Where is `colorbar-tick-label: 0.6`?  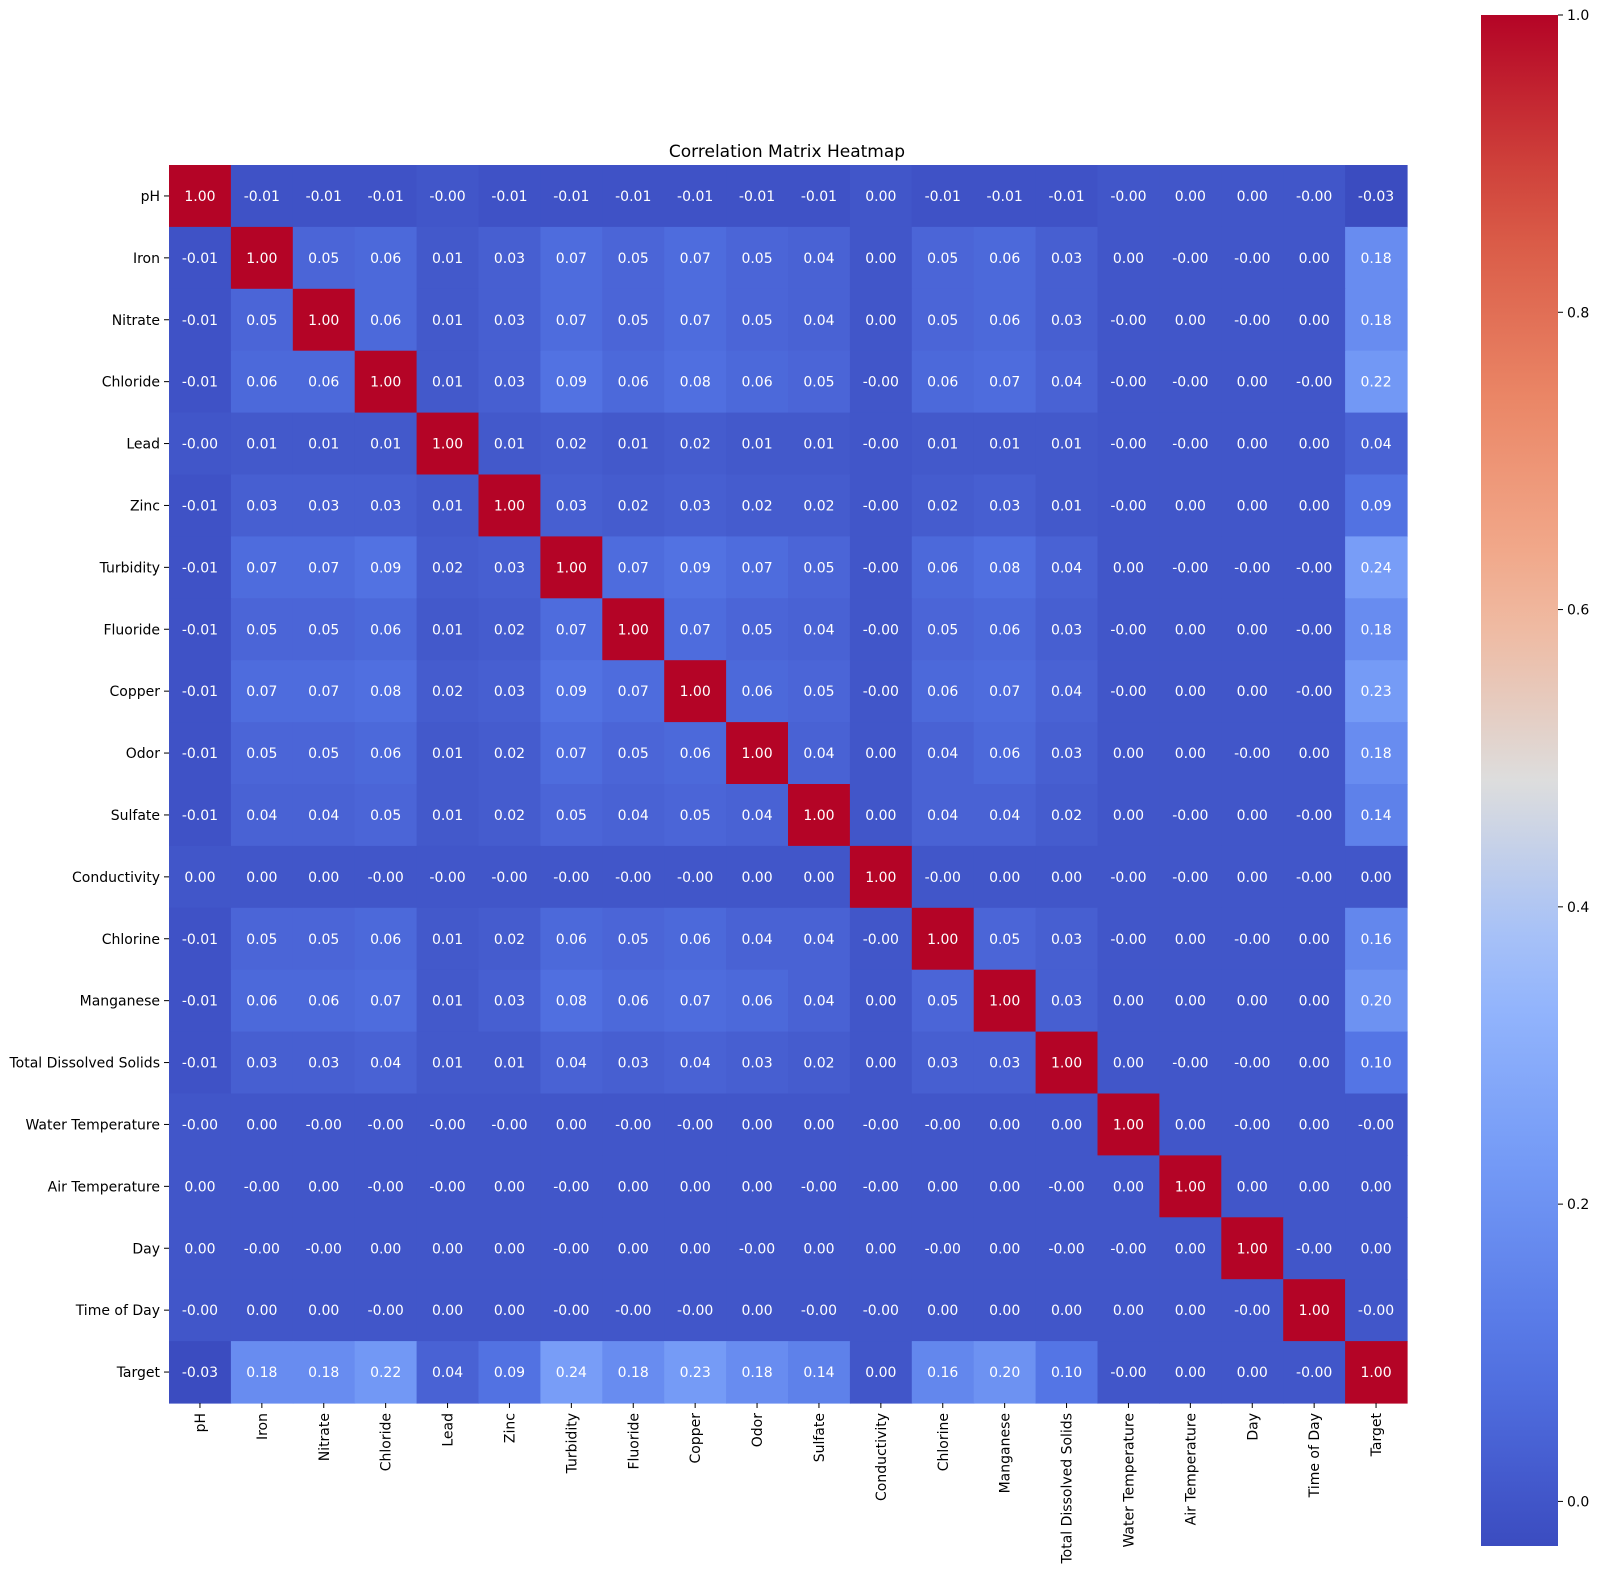
colorbar-tick-label: 0.6 is located at coordinates (1578, 611).